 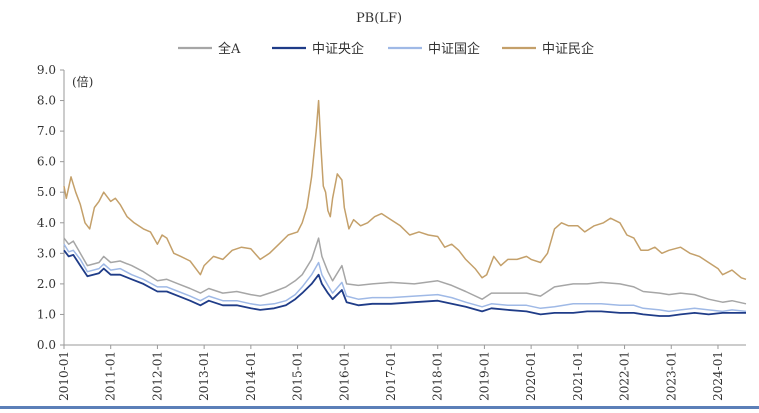 What do you see at coordinates (204, 376) in the screenshot?
I see `x-tick-label: 2013-01` at bounding box center [204, 376].